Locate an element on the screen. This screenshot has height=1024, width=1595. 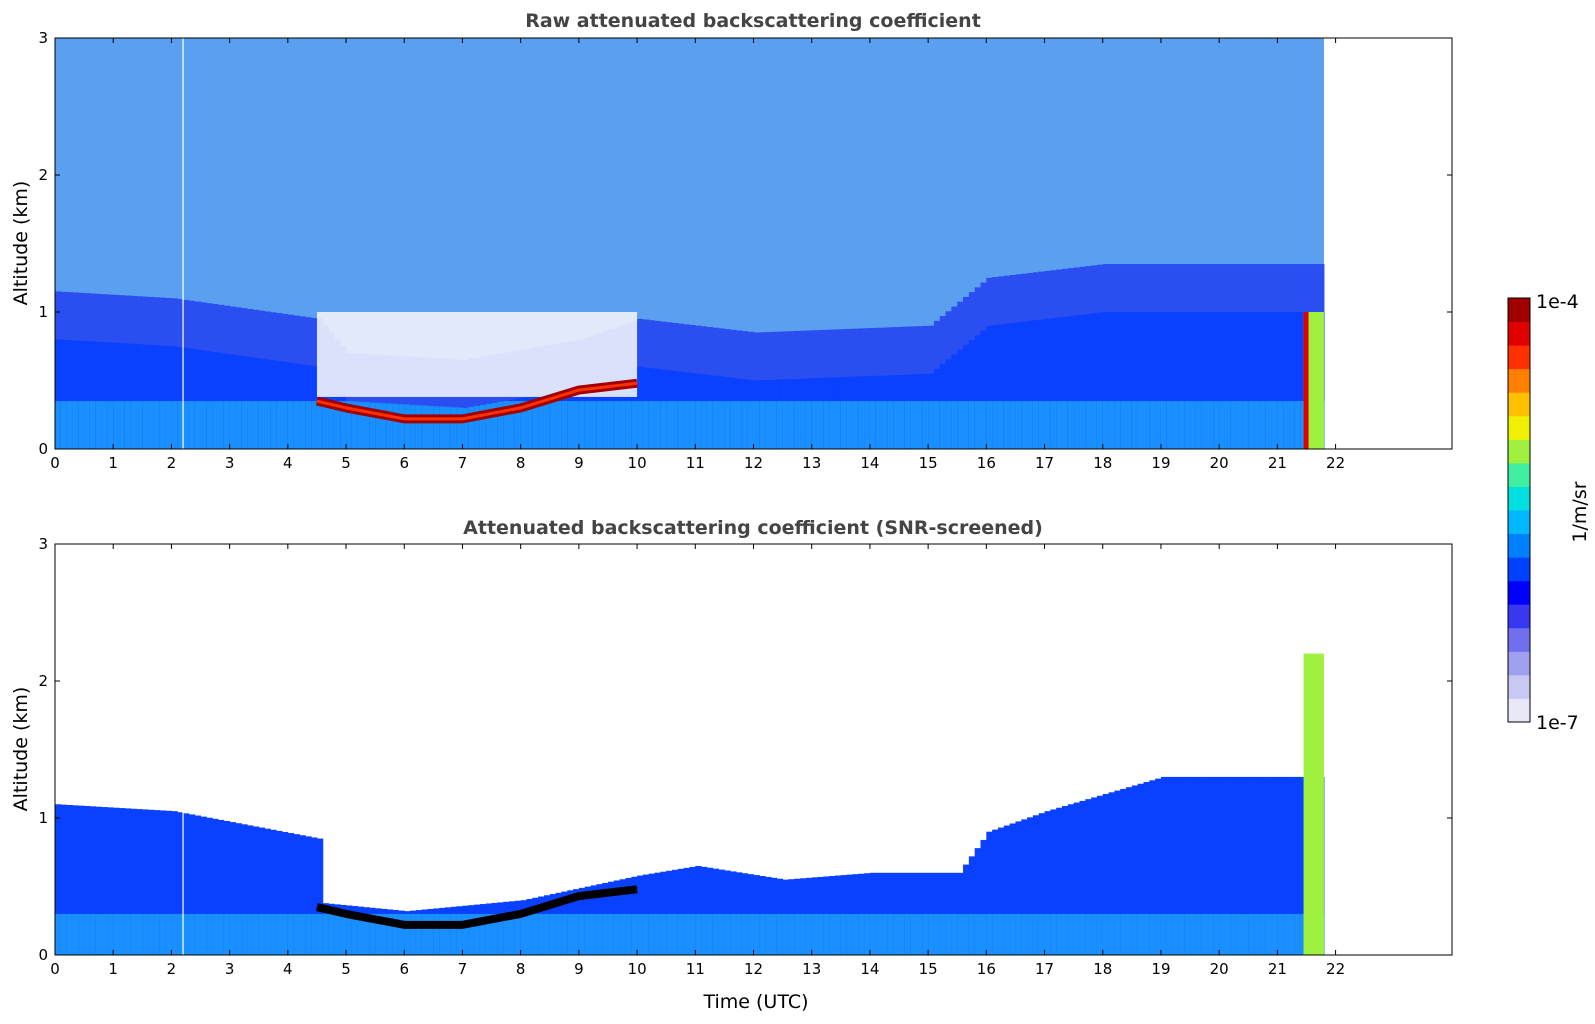
x-tick-label: 9 is located at coordinates (579, 969).